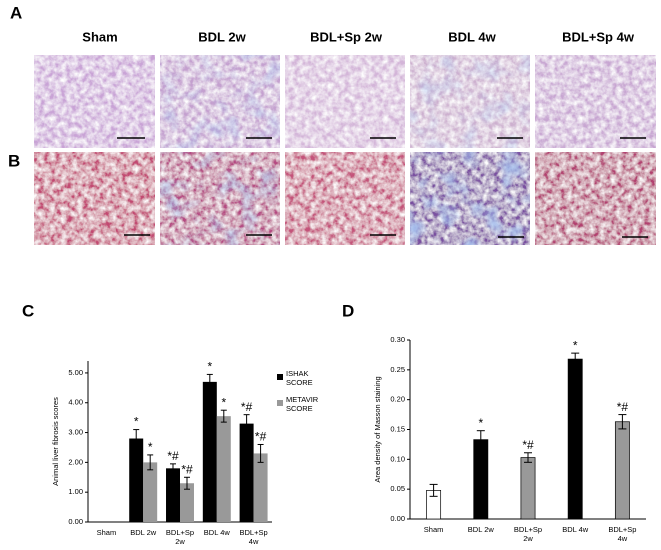  I want to click on y-tick-label: 1.00, so click(75, 491).